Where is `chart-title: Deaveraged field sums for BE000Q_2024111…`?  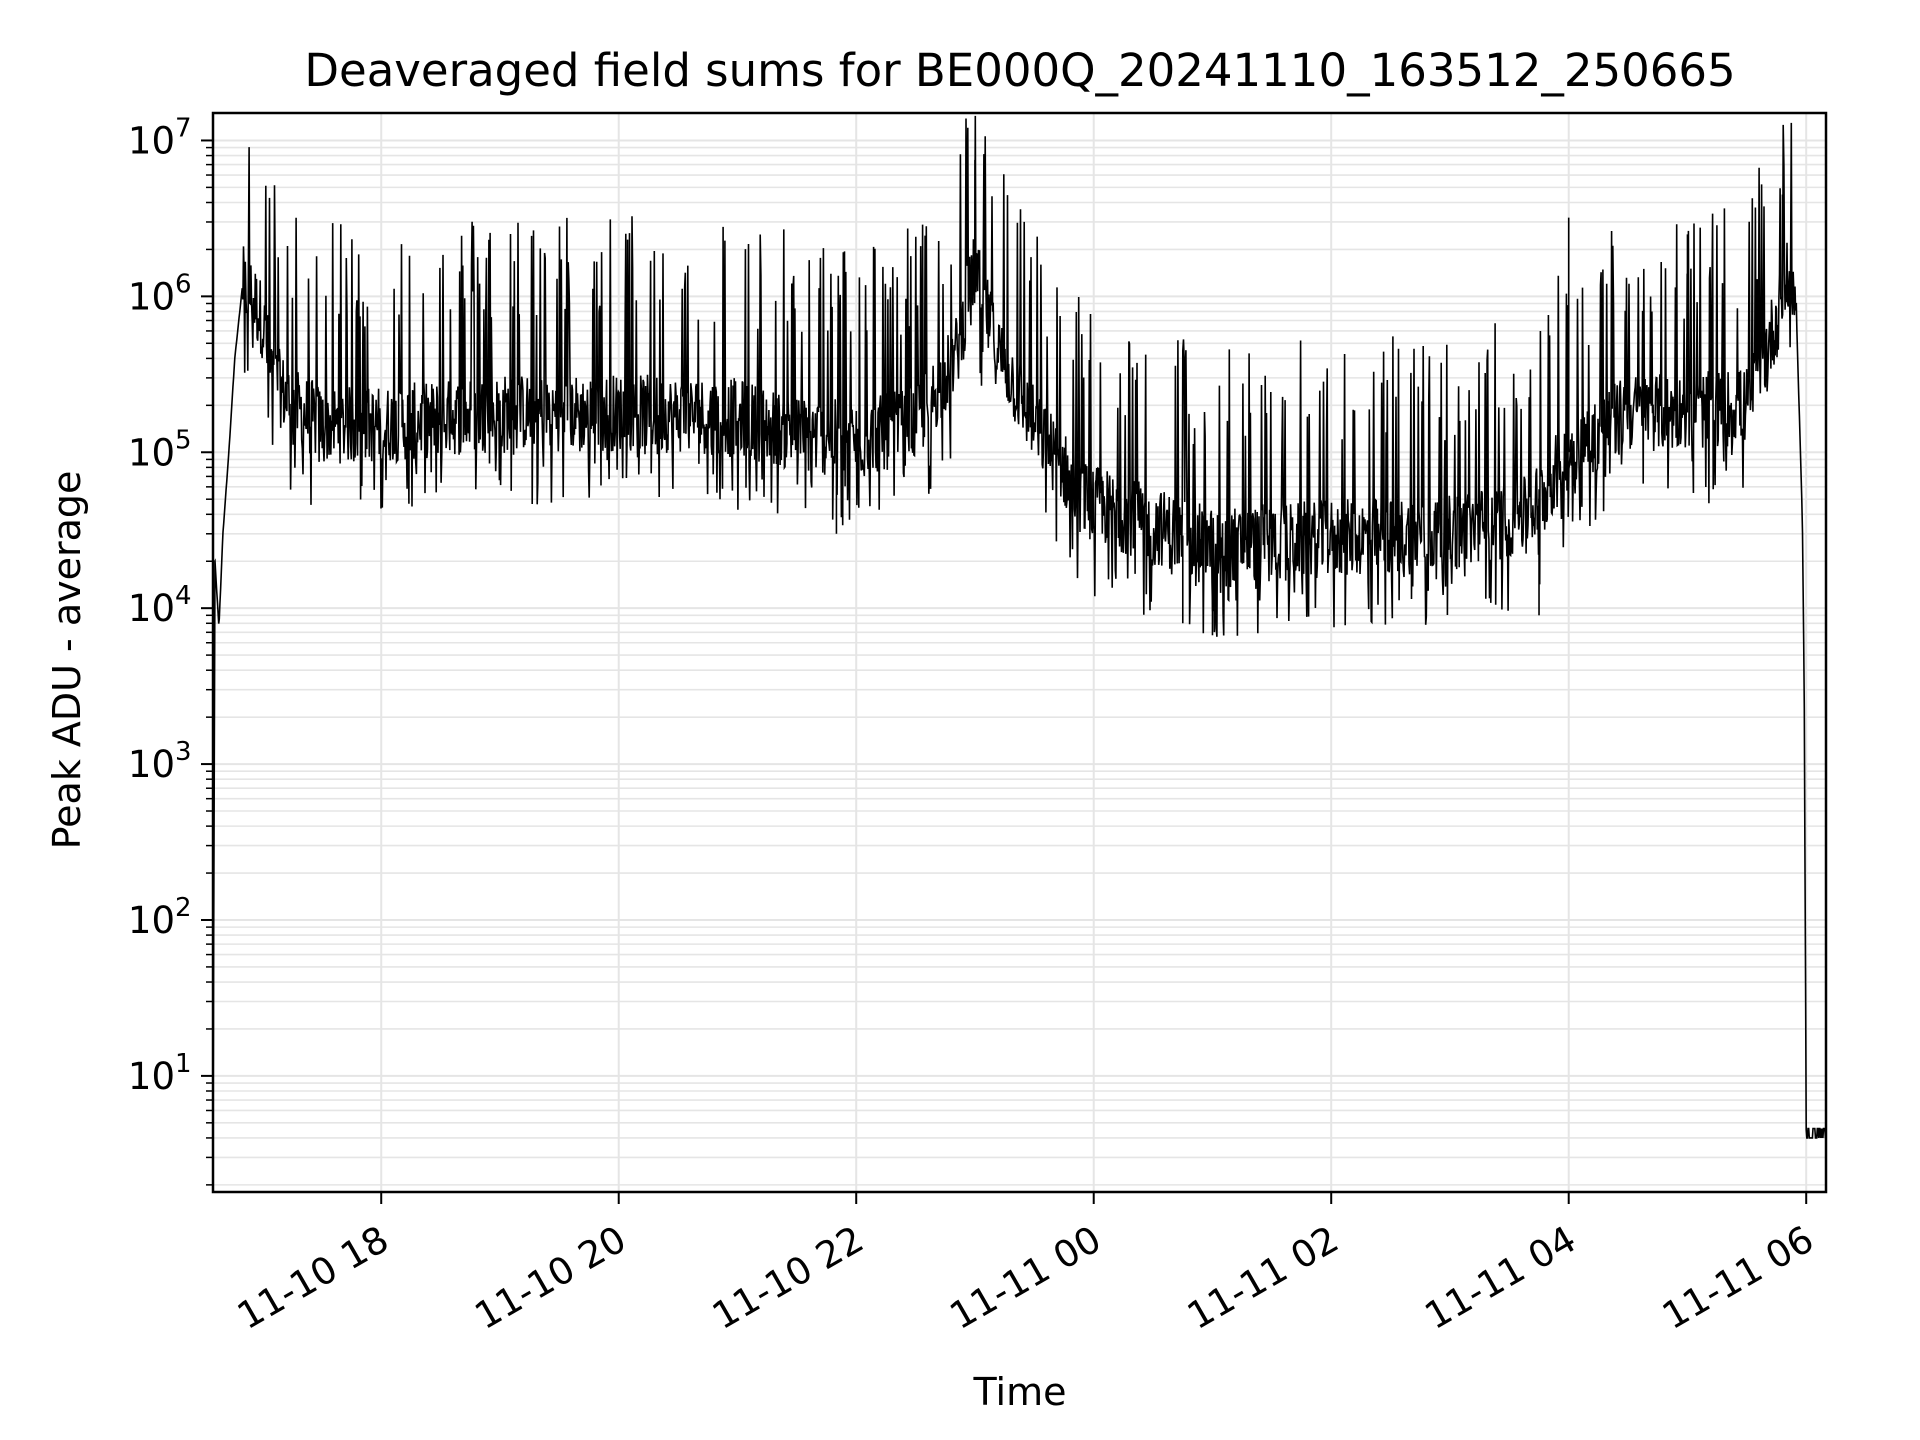
chart-title: Deaveraged field sums for BE000Q_2024111… is located at coordinates (1019, 70).